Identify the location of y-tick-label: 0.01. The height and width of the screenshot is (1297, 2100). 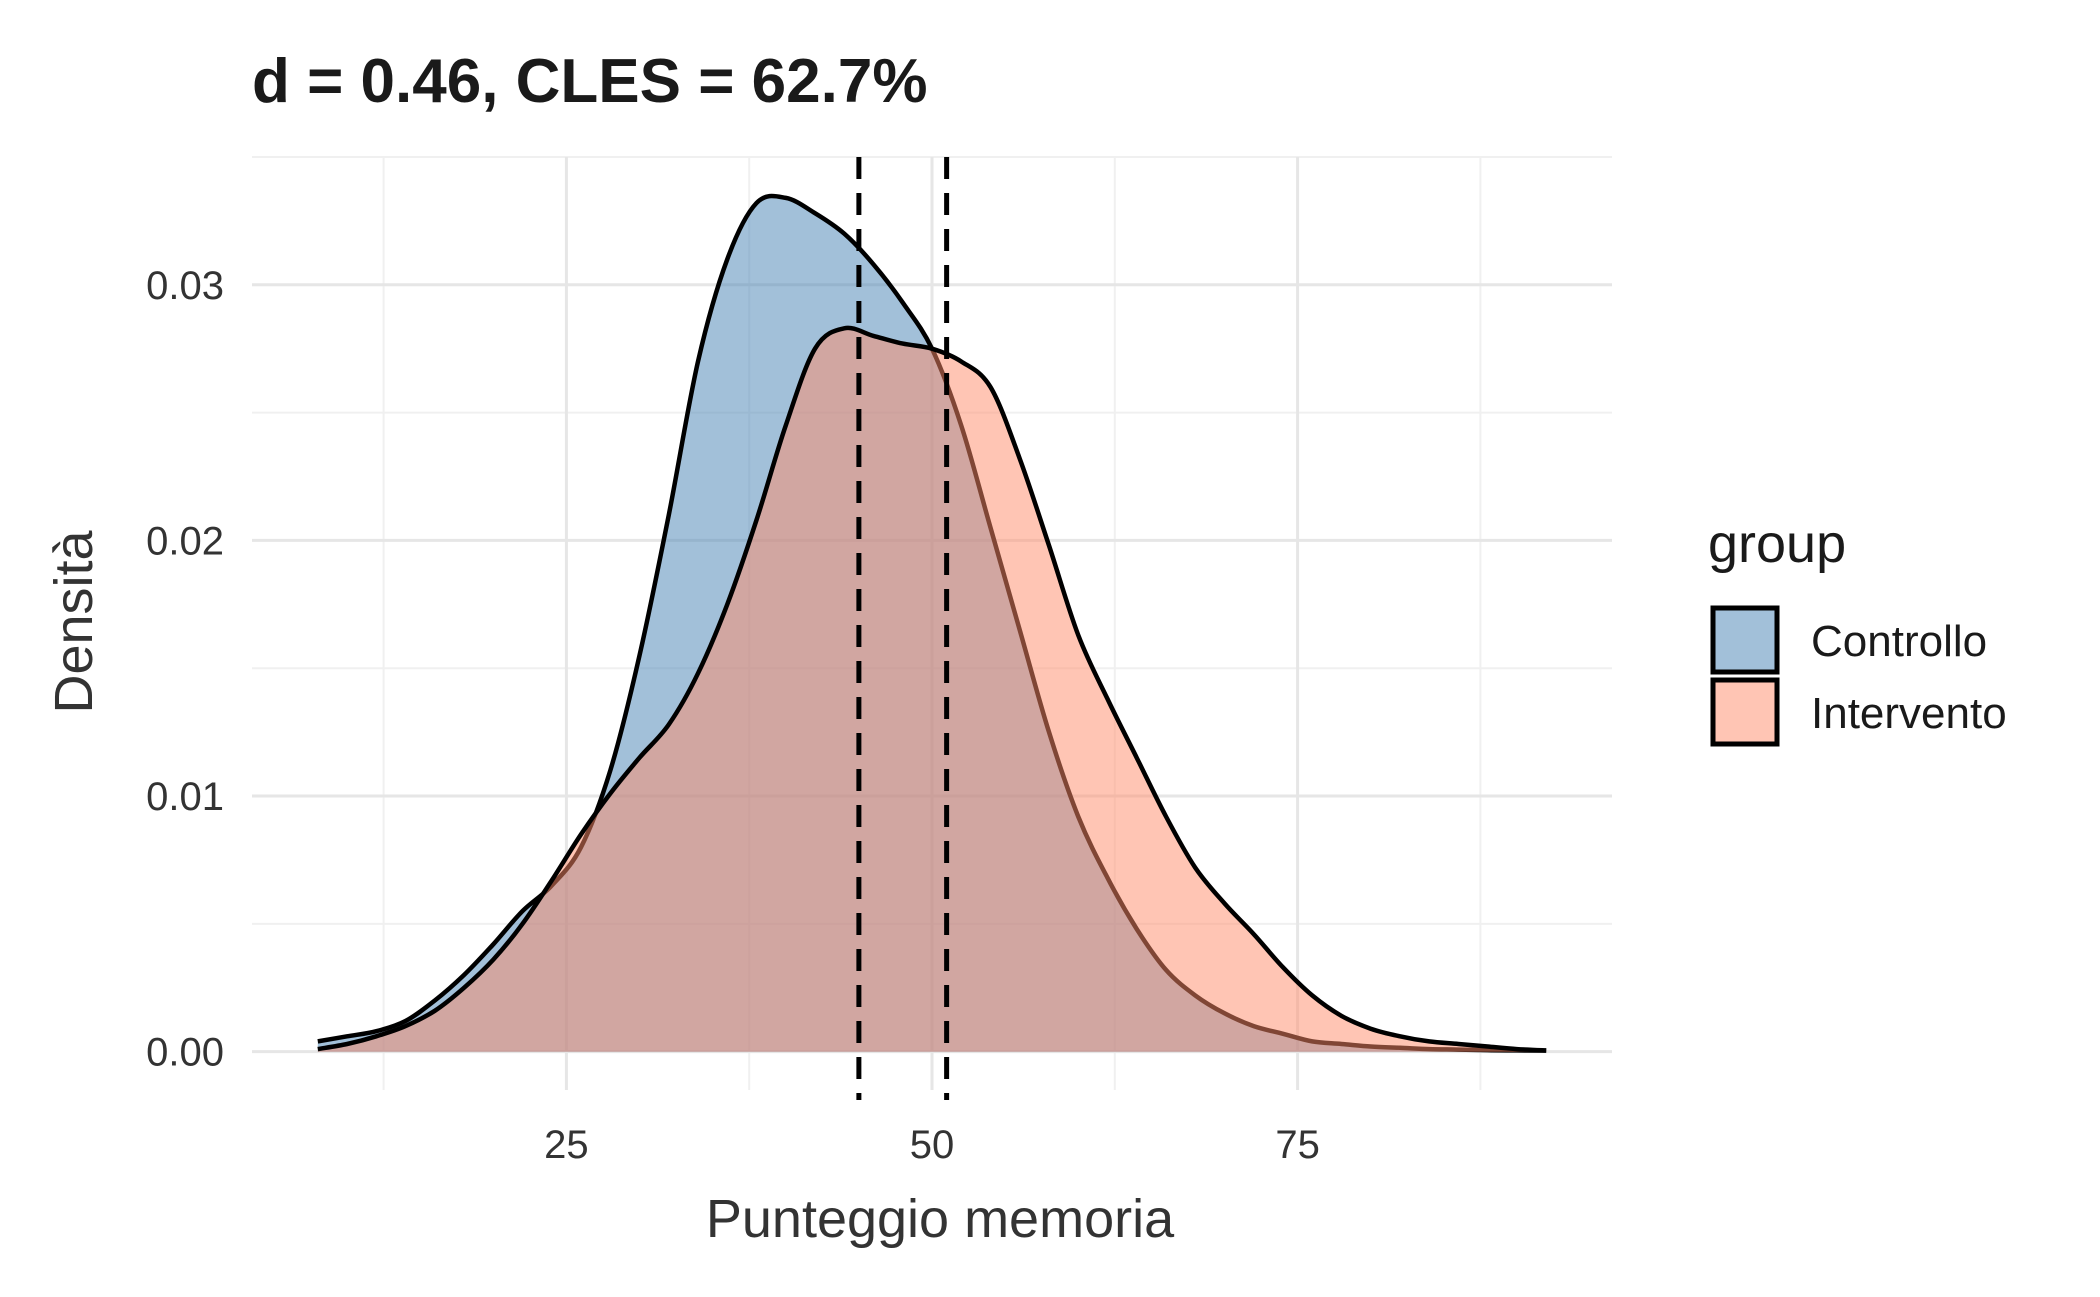
(185, 797).